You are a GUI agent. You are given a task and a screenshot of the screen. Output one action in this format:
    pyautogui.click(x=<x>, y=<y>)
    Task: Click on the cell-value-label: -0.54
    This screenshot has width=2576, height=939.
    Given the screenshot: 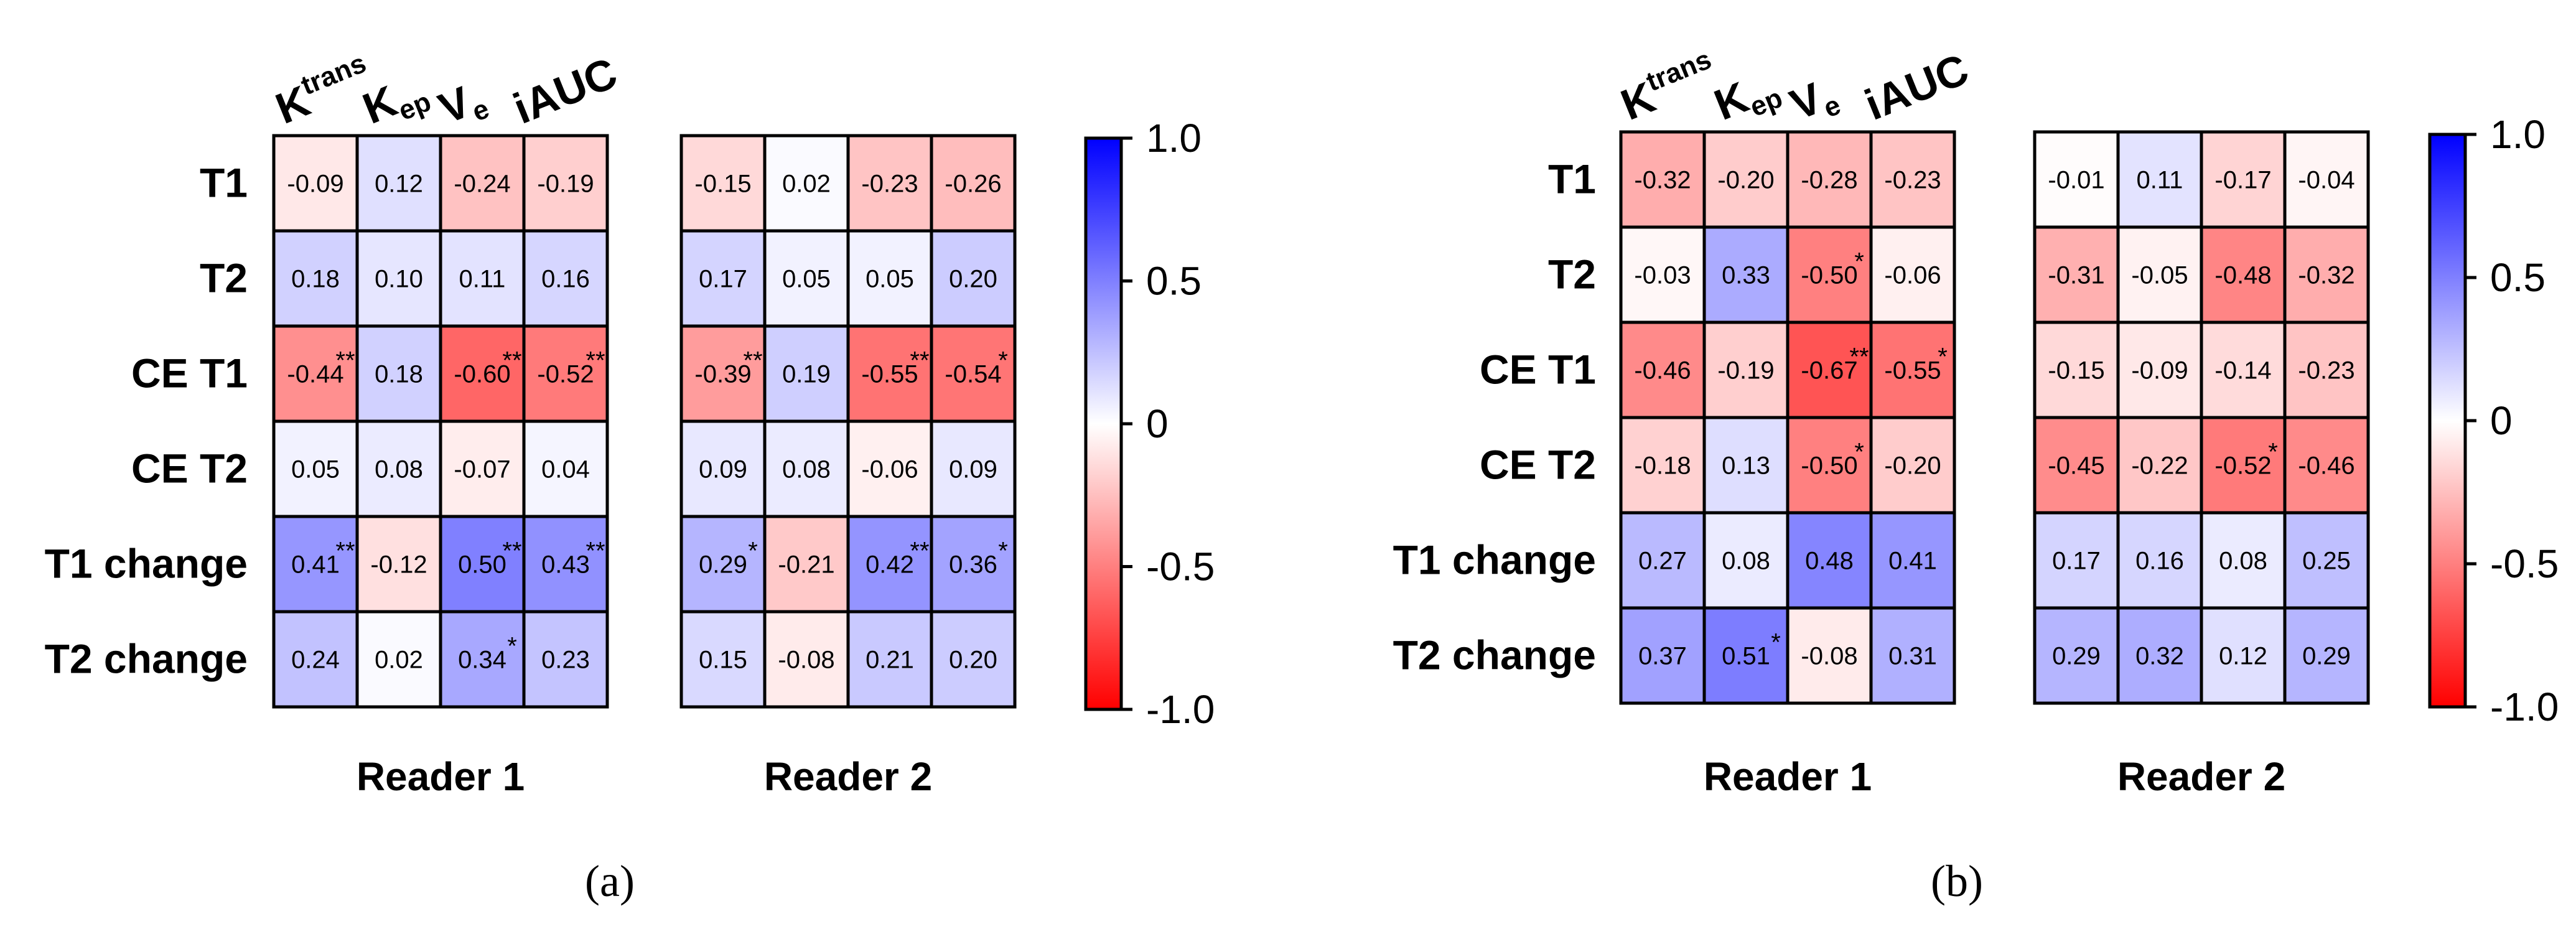 What is the action you would take?
    pyautogui.click(x=973, y=374)
    